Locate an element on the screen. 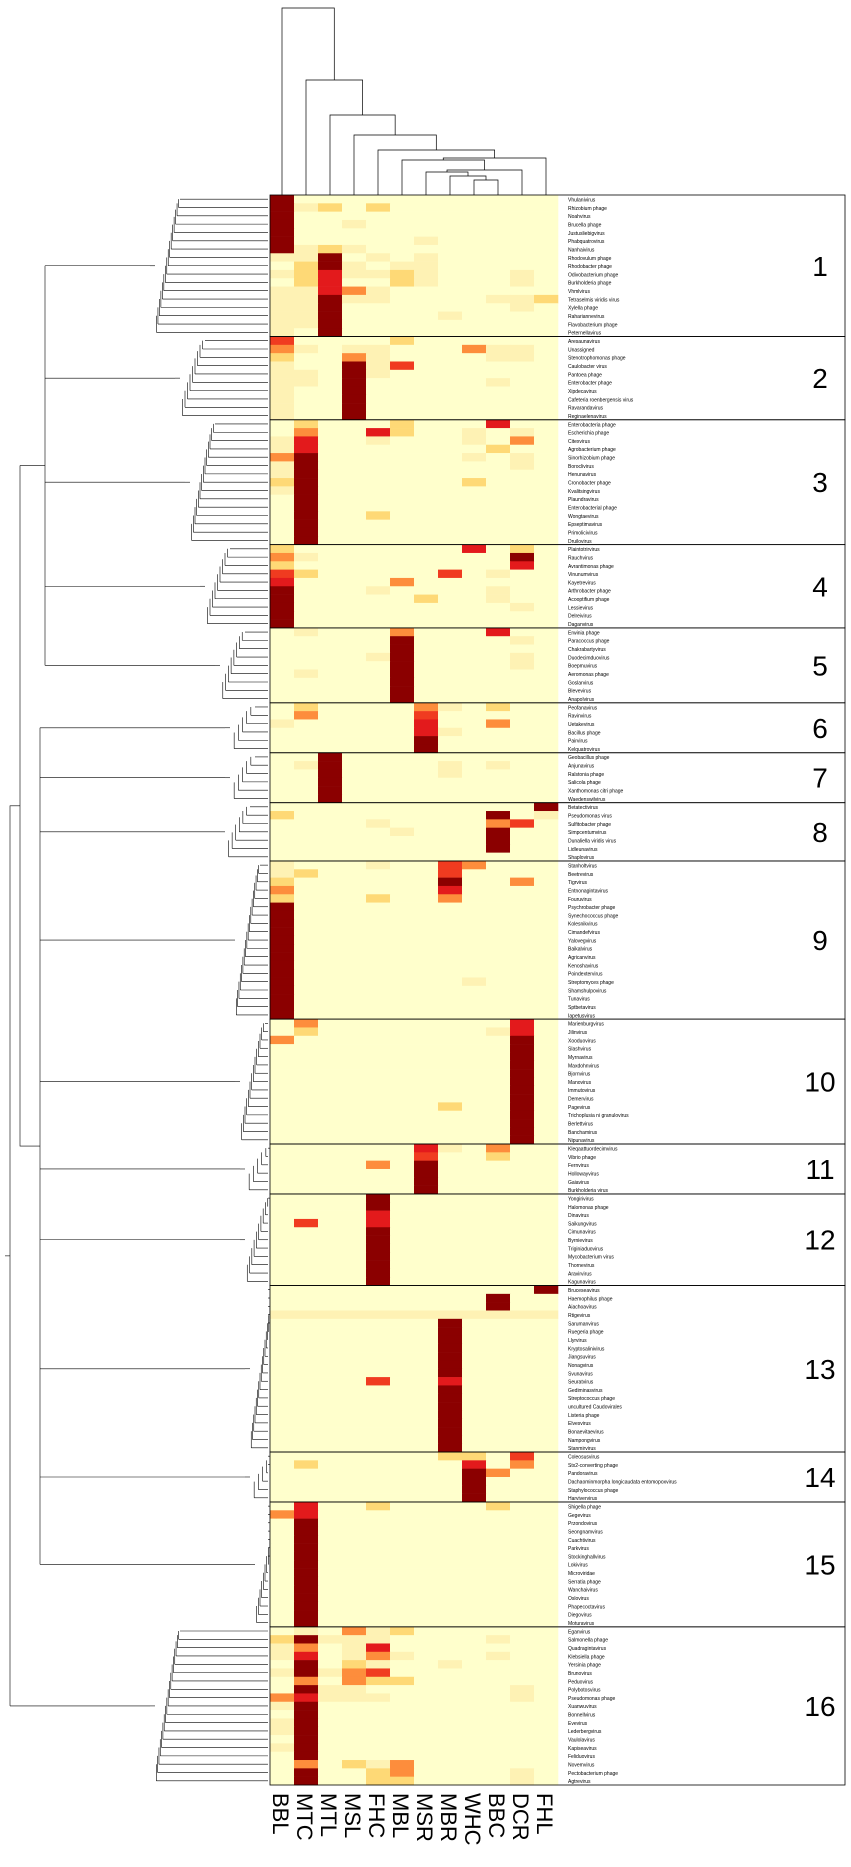 This screenshot has width=851, height=1867. row-label: Aeromonas phage is located at coordinates (588, 675).